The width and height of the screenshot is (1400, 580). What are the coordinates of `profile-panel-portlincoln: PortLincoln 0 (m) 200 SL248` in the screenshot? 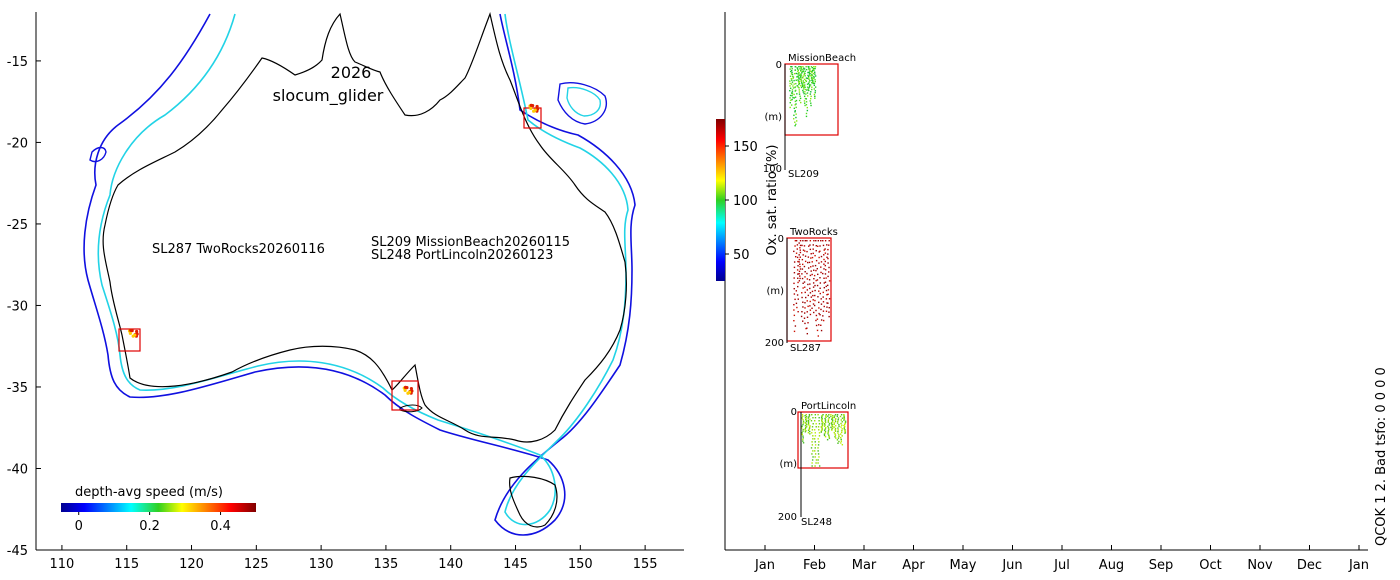 It's located at (817, 464).